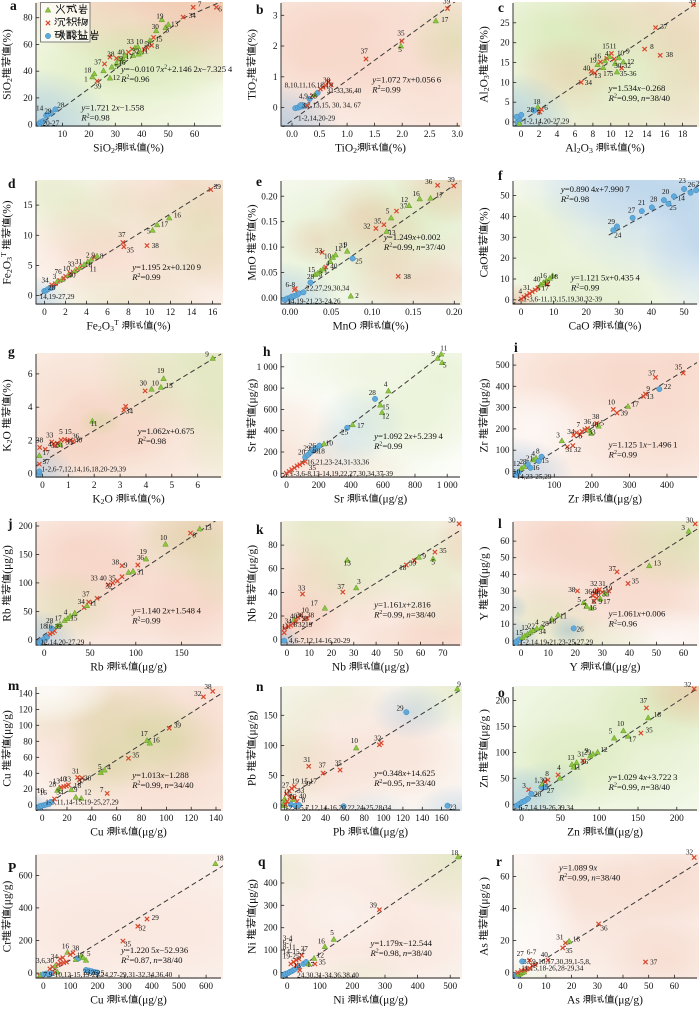 This screenshot has height=1012, width=700. I want to click on svg-text: 0.05, so click(331, 313).